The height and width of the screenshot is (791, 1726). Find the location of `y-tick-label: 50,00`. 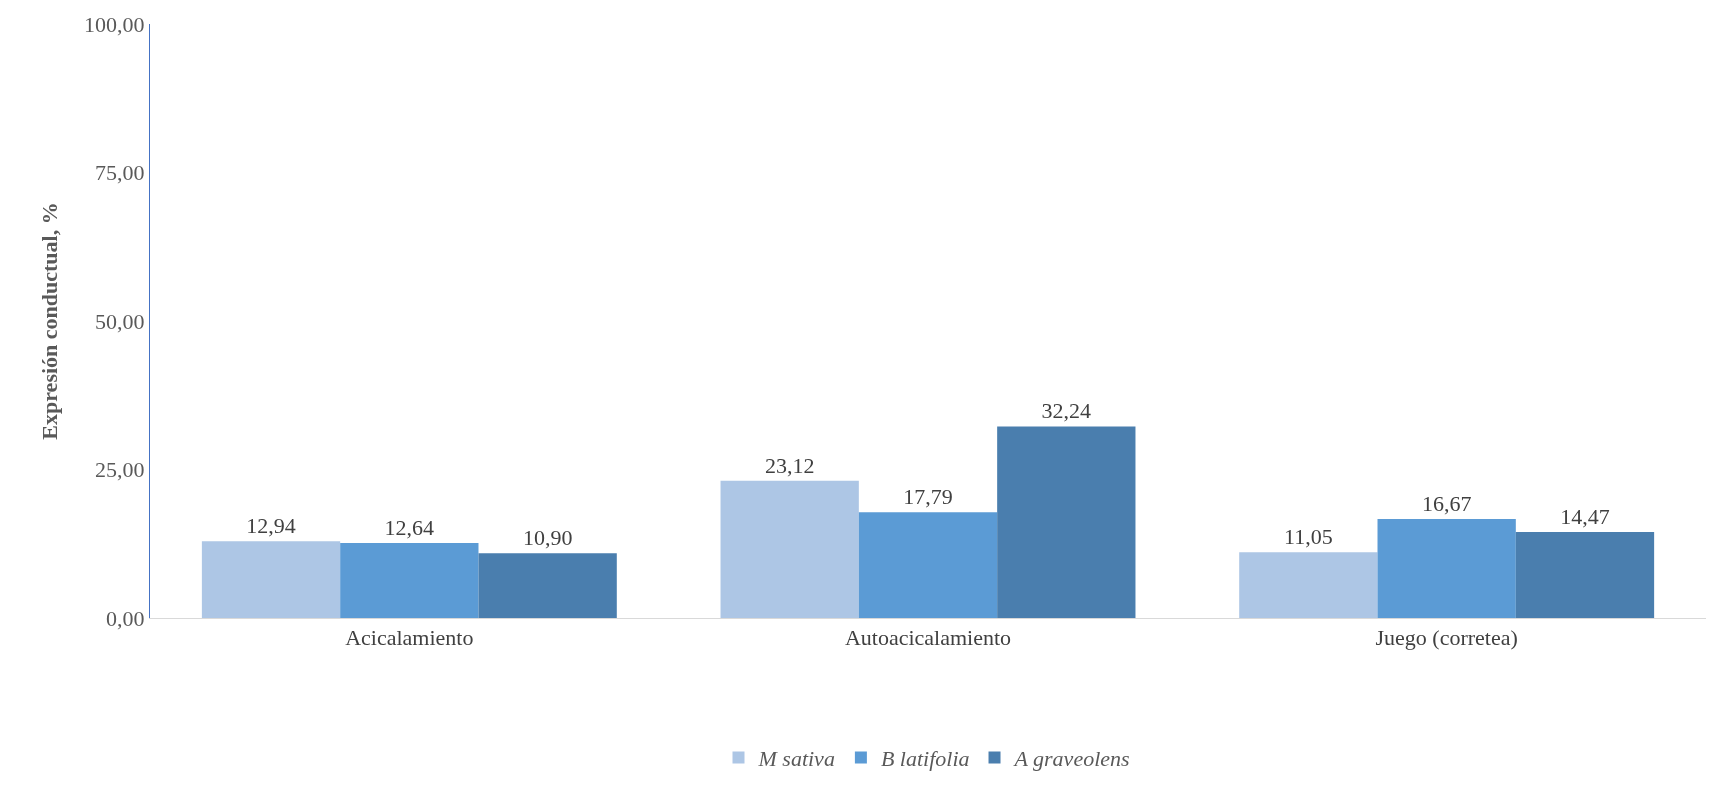

y-tick-label: 50,00 is located at coordinates (120, 321).